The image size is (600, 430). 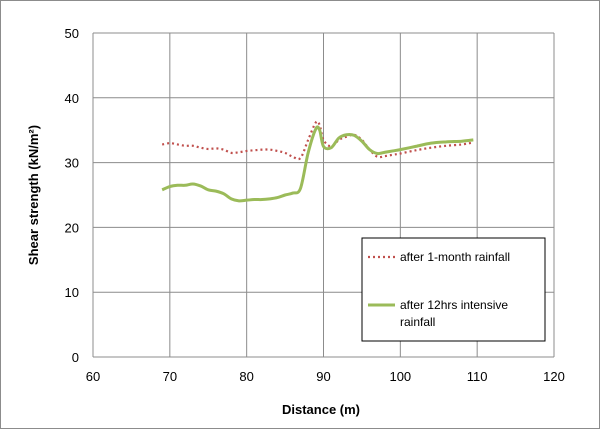 I want to click on y-tick-label: 0, so click(x=75, y=357).